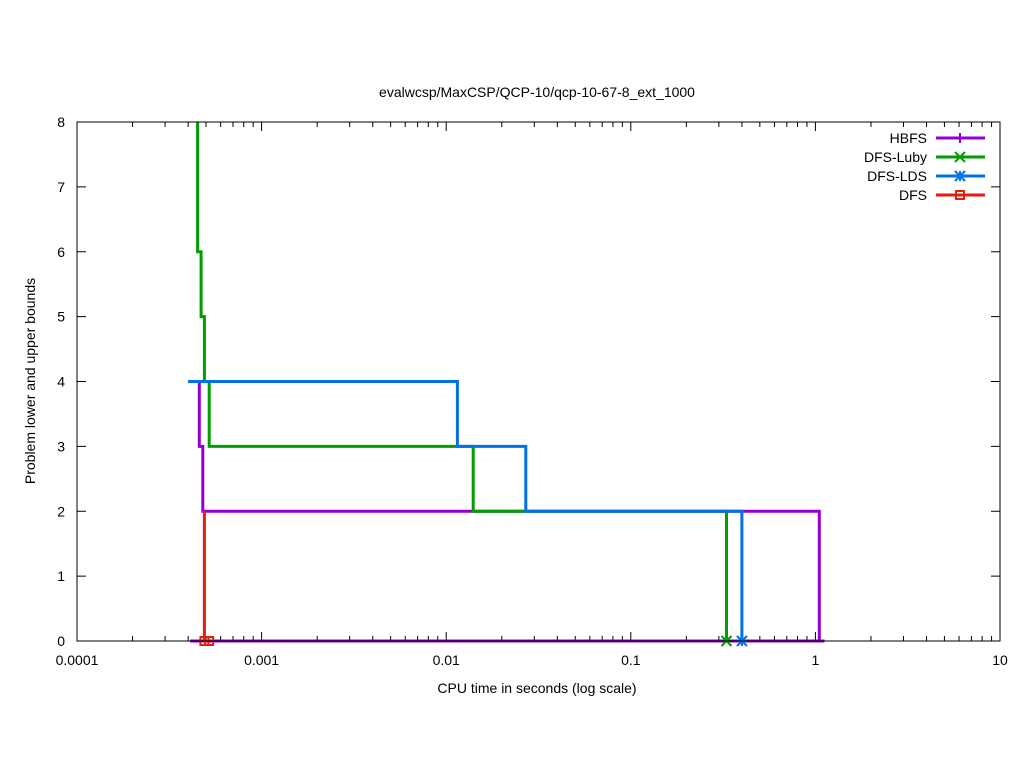 This screenshot has height=768, width=1024. Describe the element at coordinates (960, 157) in the screenshot. I see `legend-marker-dfs-luby` at that location.